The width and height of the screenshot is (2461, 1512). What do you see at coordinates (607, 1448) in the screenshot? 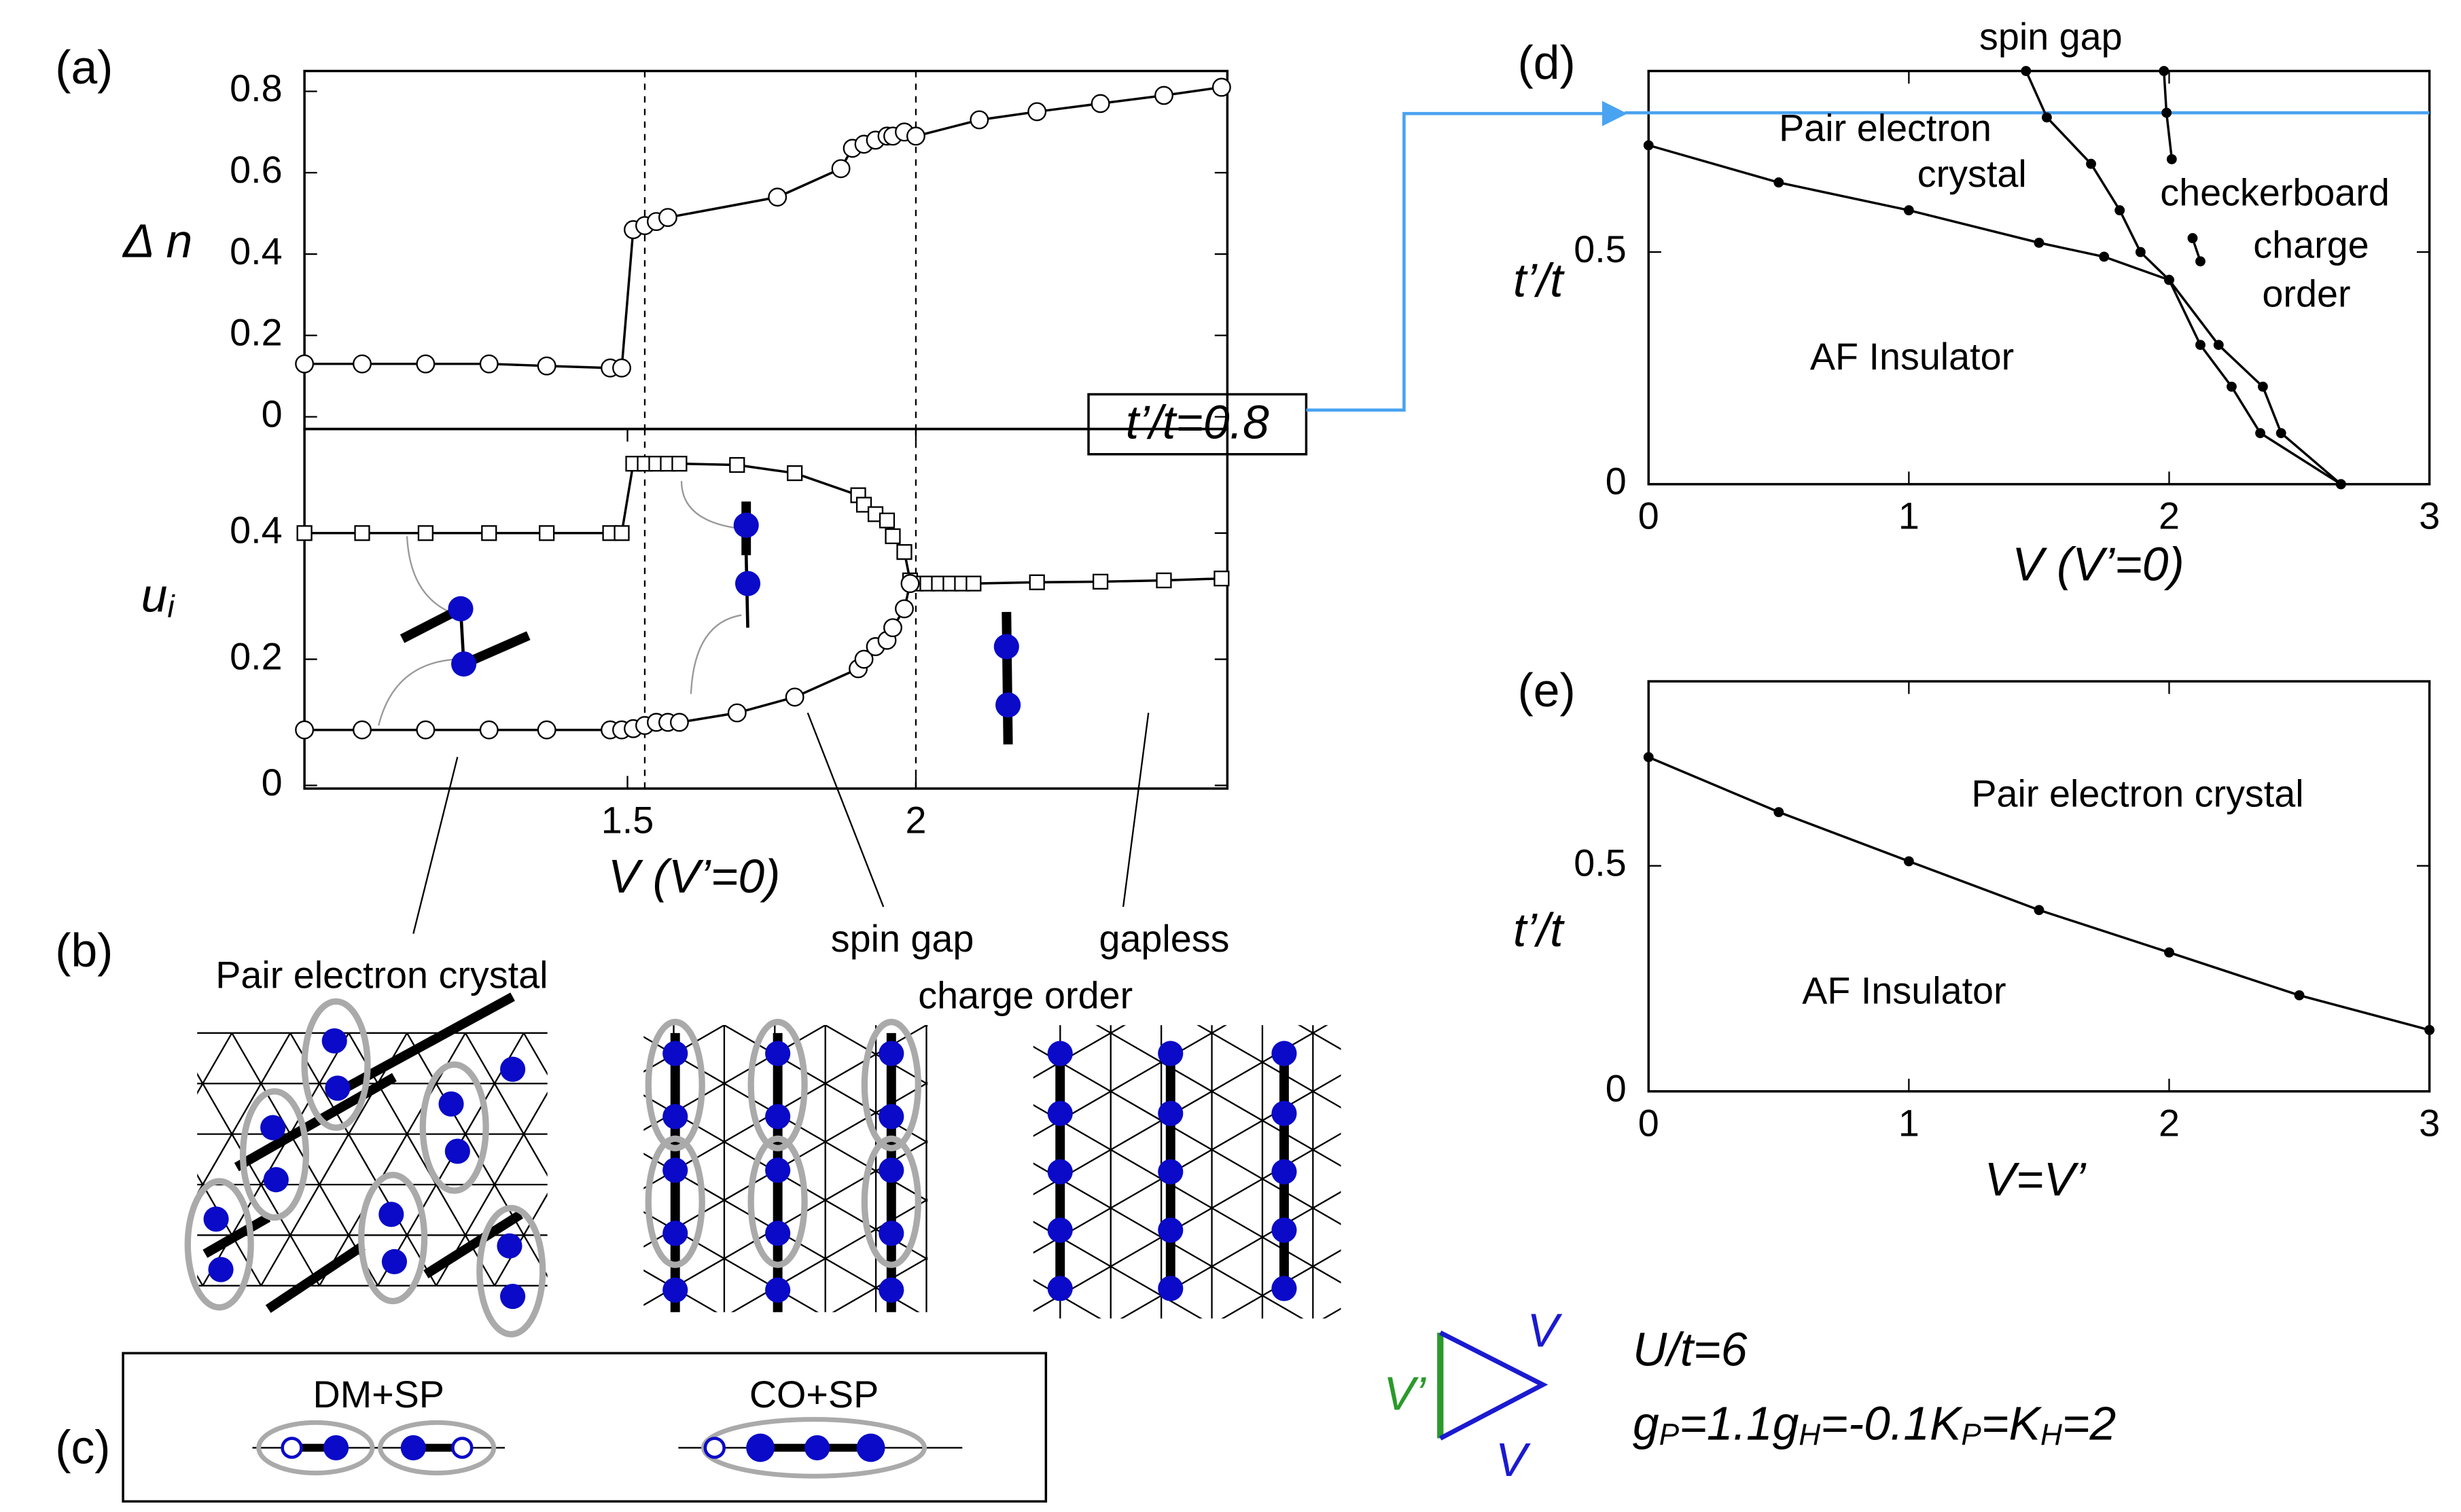
I see `config-diagrams` at bounding box center [607, 1448].